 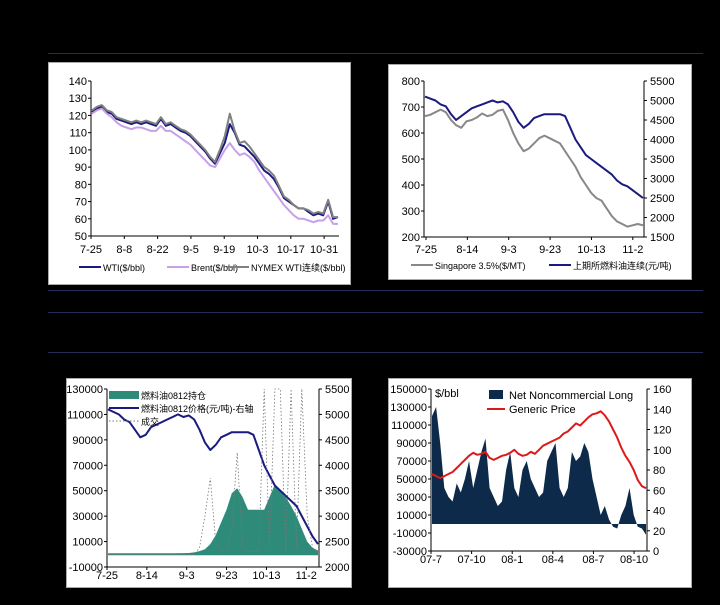 I want to click on legend-label: NYMEX WTI连续($/bbl), so click(x=298, y=267).